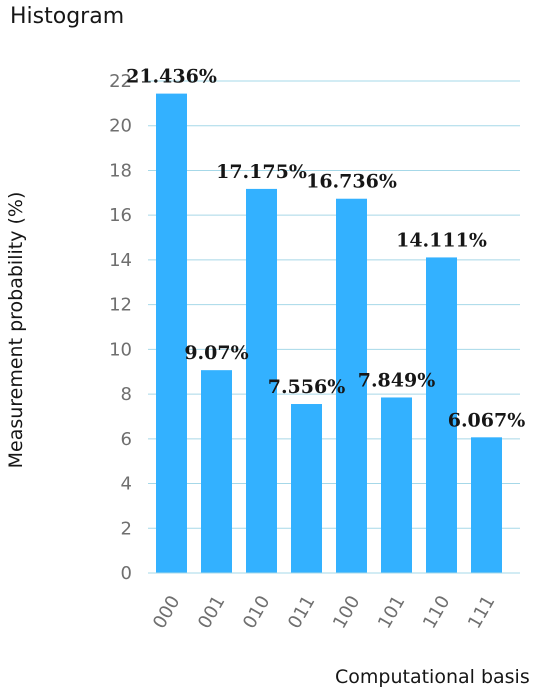 Image resolution: width=560 pixels, height=700 pixels. What do you see at coordinates (346, 612) in the screenshot?
I see `x-tick-label: 100` at bounding box center [346, 612].